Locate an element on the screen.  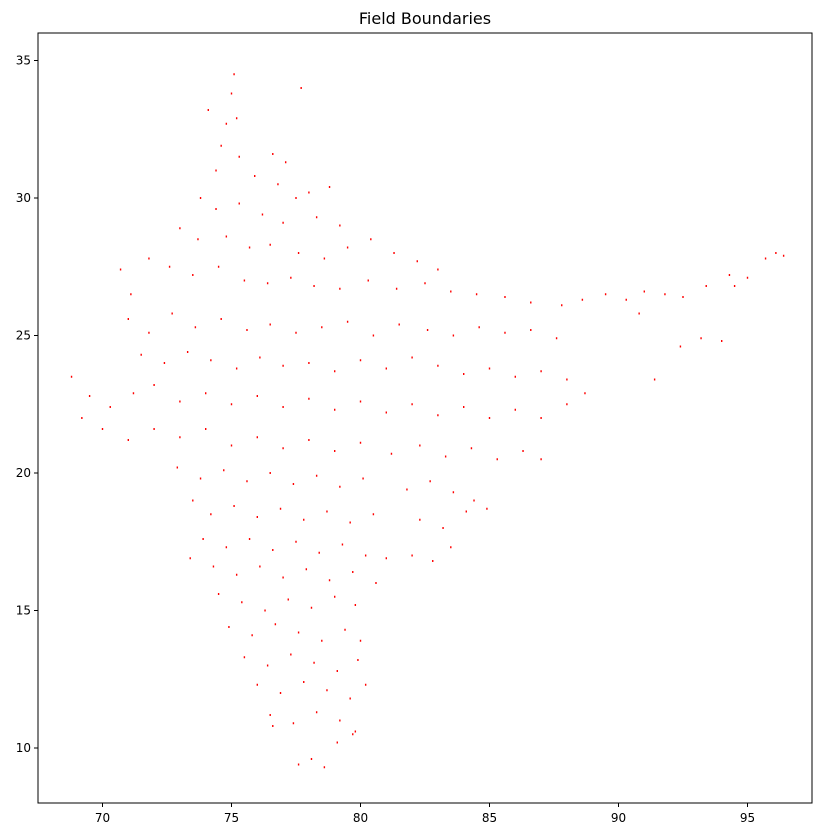
x-tick-label: 85 is located at coordinates (489, 818).